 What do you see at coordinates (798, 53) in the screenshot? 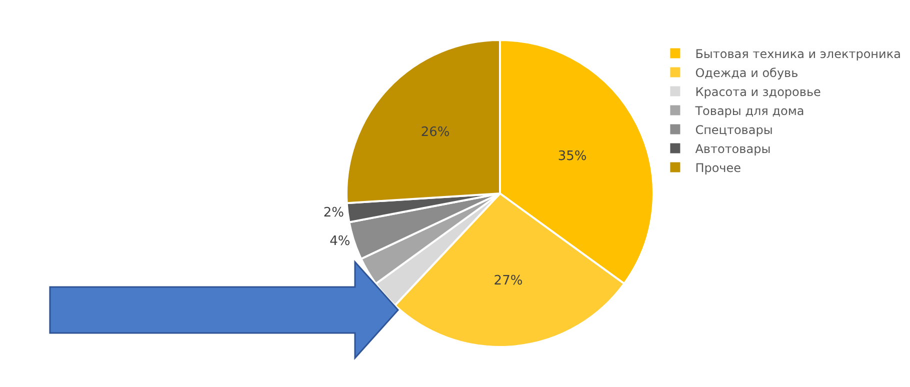
I see `legend-label: Бытовая техника и электроника` at bounding box center [798, 53].